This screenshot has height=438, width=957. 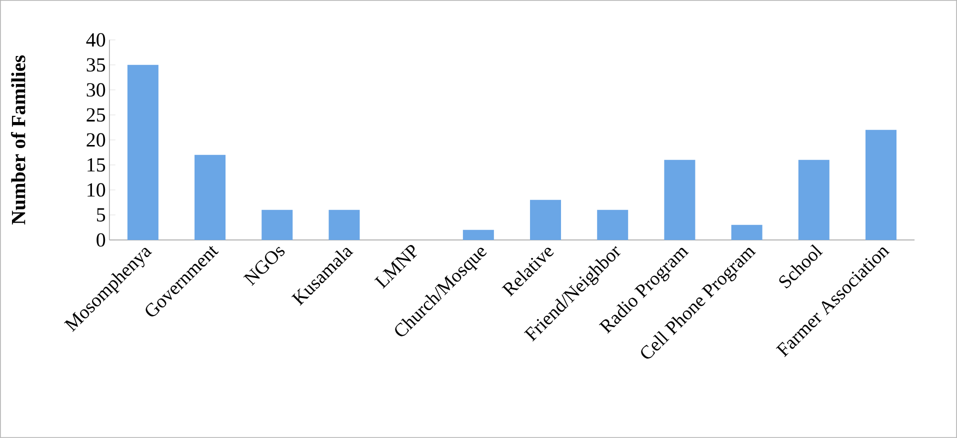 I want to click on y-tick-label: 40, so click(x=96, y=40).